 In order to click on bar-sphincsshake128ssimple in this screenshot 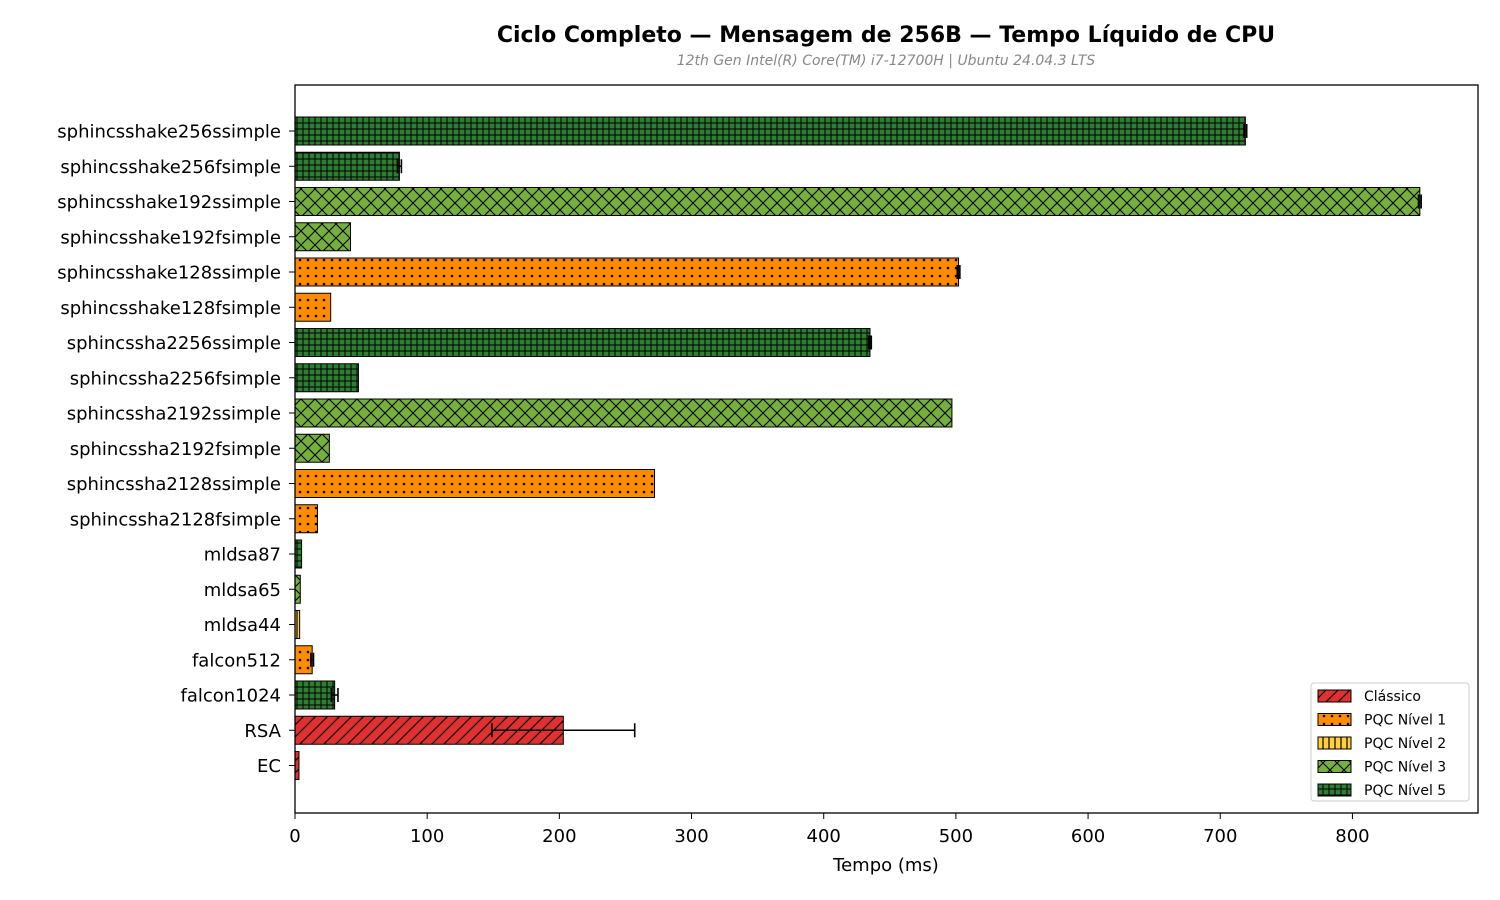, I will do `click(627, 272)`.